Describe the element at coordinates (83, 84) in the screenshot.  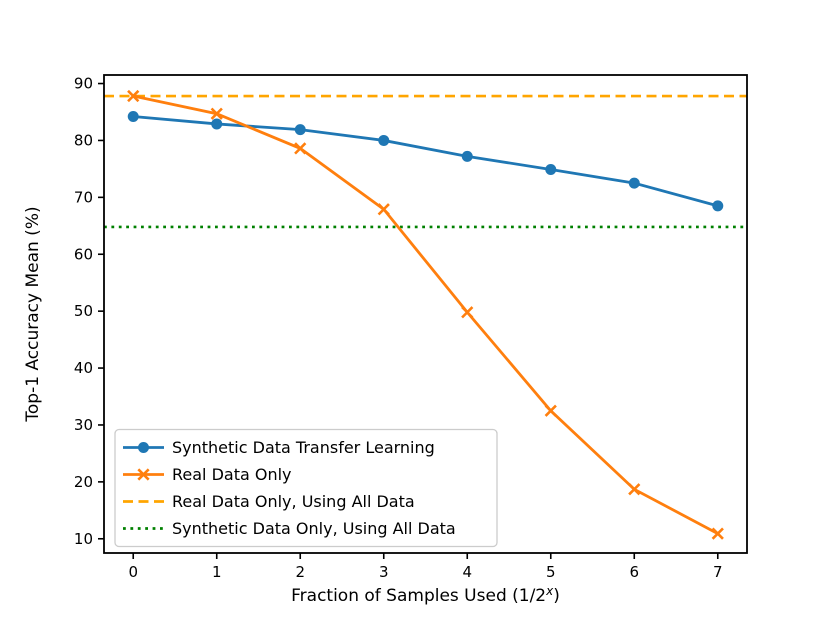
I see `y-tick-label: 90` at that location.